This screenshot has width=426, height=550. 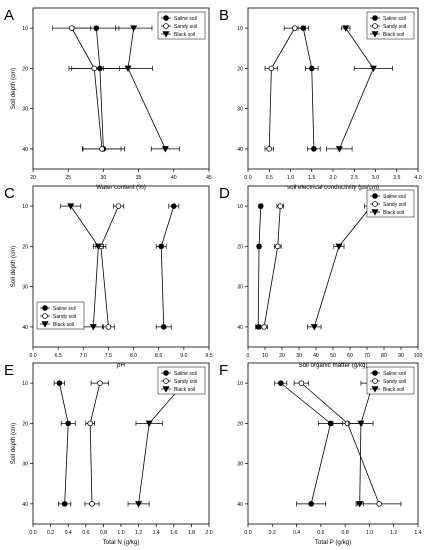 What do you see at coordinates (138, 533) in the screenshot?
I see `x-tick-label: 1.2` at bounding box center [138, 533].